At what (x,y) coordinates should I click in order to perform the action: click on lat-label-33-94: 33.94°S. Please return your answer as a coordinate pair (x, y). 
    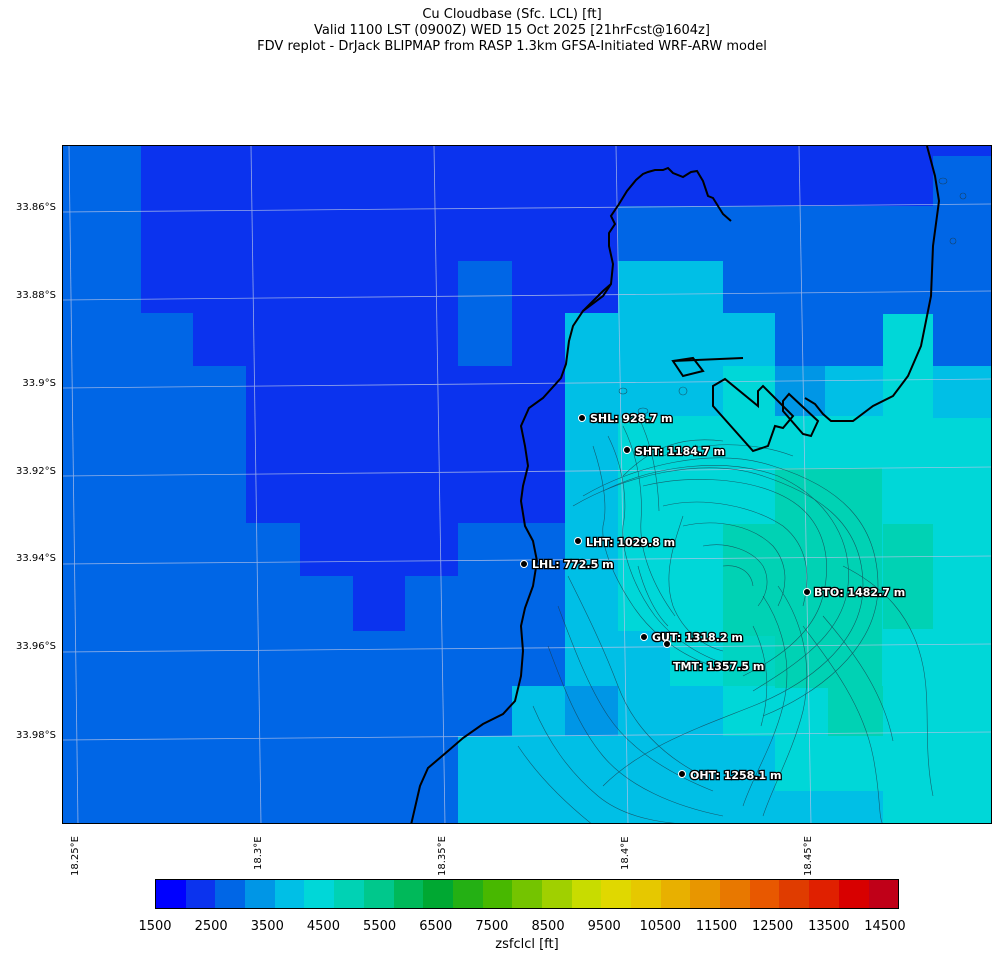
    Looking at the image, I should click on (36, 558).